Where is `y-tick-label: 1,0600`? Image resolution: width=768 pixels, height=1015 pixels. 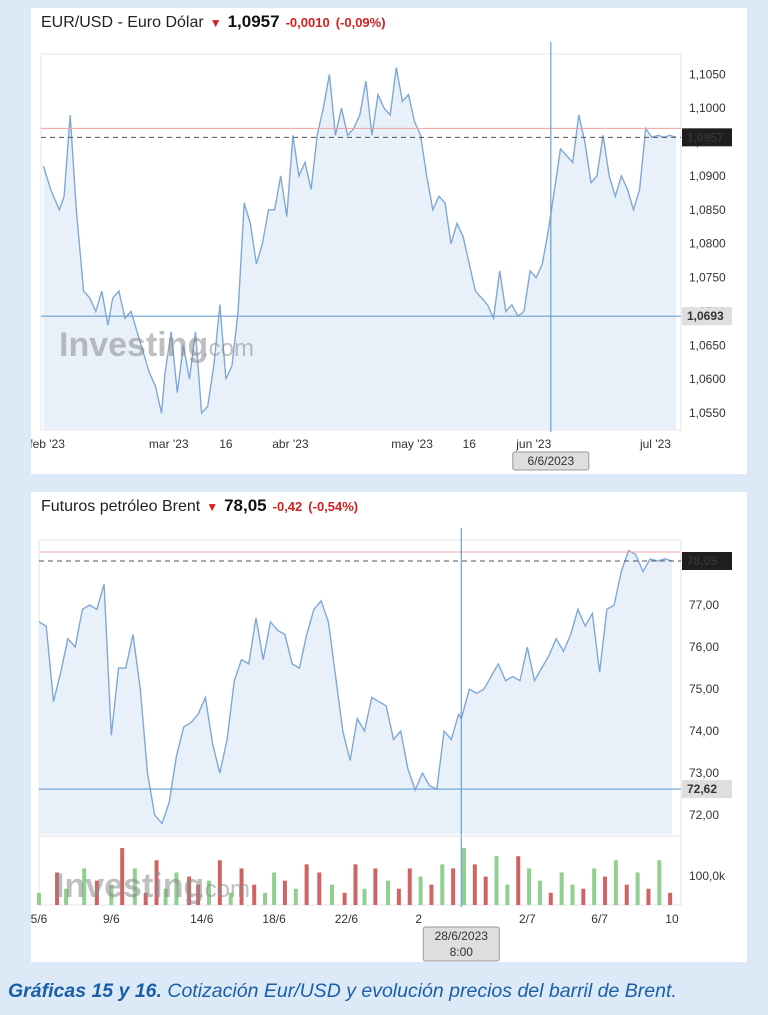 y-tick-label: 1,0600 is located at coordinates (707, 379).